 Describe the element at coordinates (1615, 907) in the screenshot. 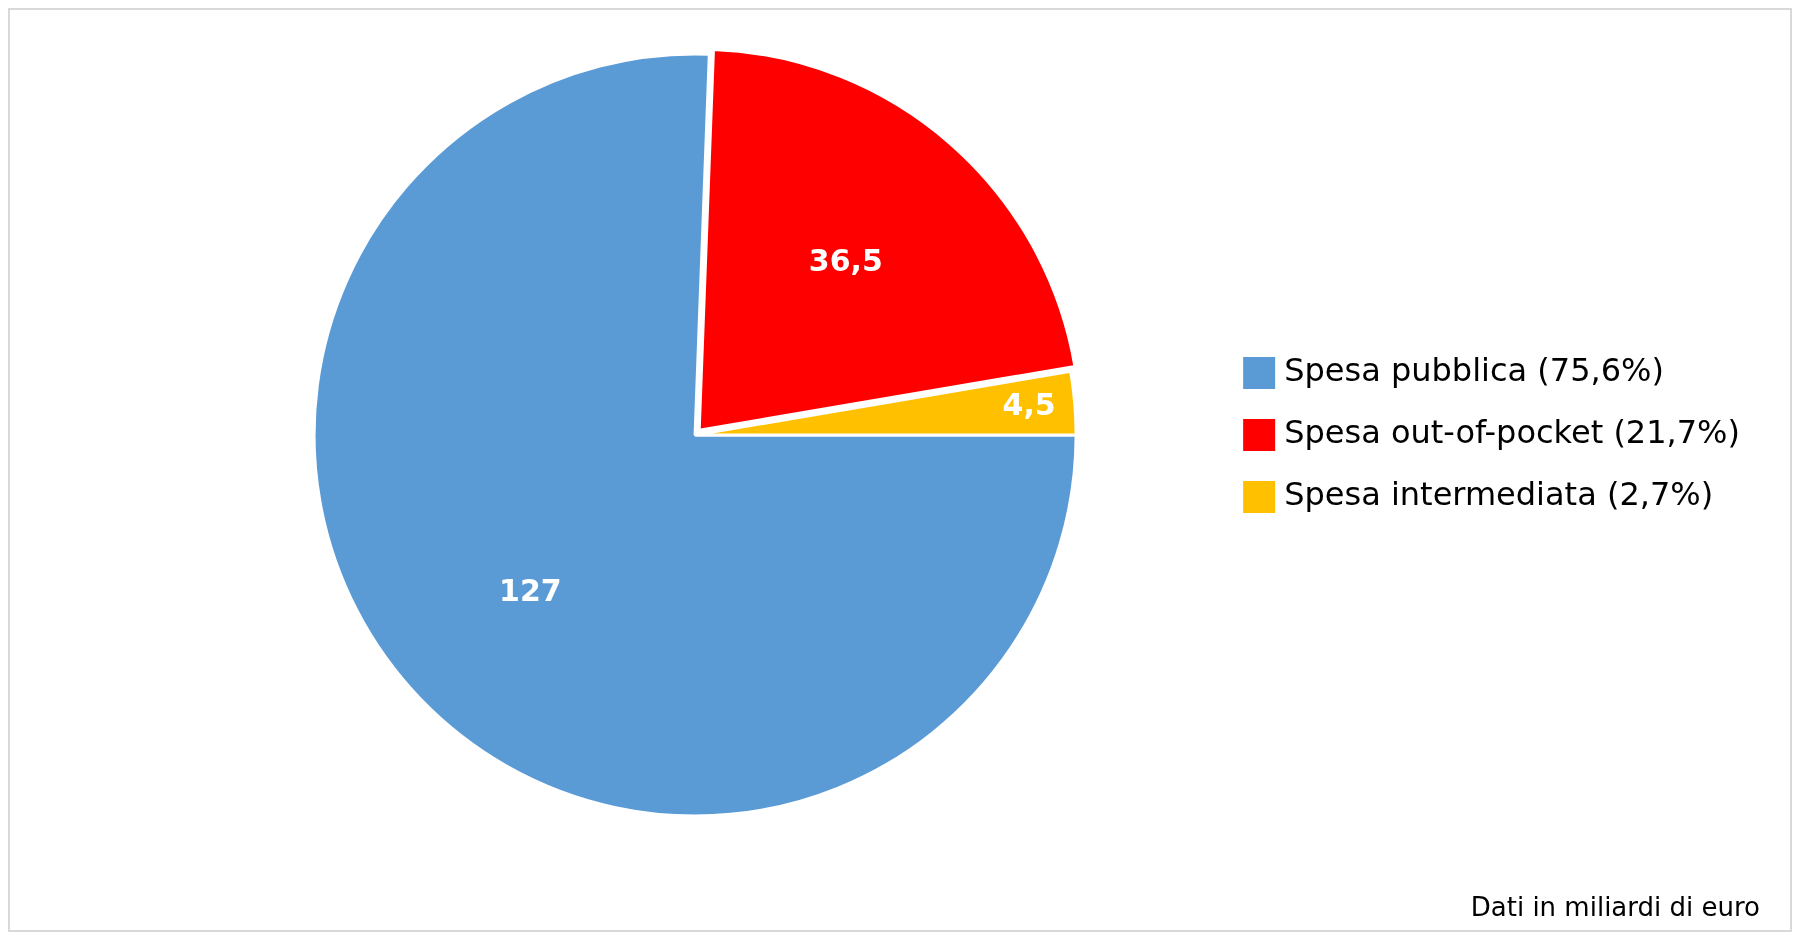

I see `text: Dati in miliardi di euro` at that location.